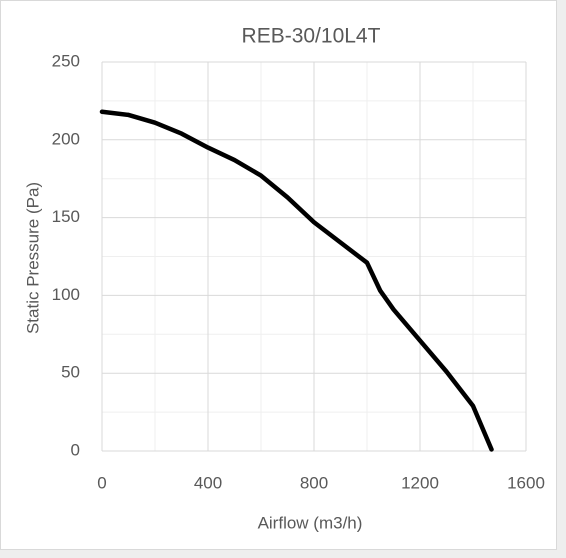 This screenshot has height=558, width=566. Describe the element at coordinates (66, 138) in the screenshot. I see `y-tick-label: 200` at that location.